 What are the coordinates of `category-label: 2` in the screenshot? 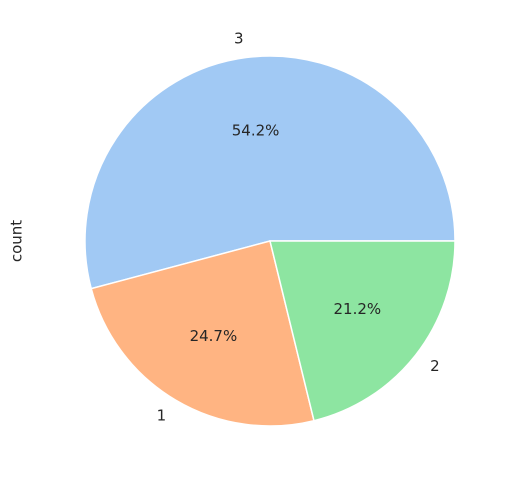 It's located at (435, 366).